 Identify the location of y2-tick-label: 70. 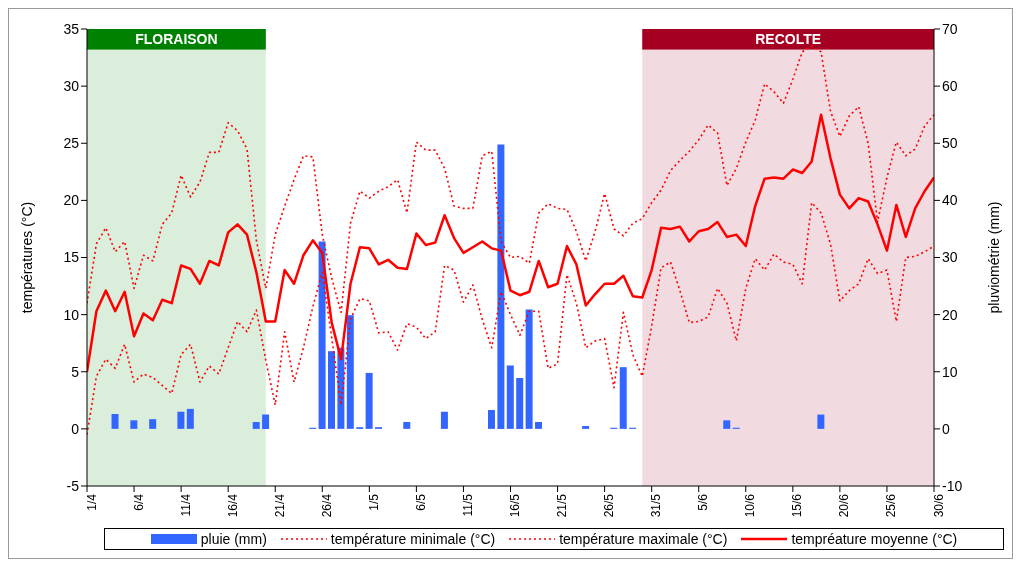
(950, 28).